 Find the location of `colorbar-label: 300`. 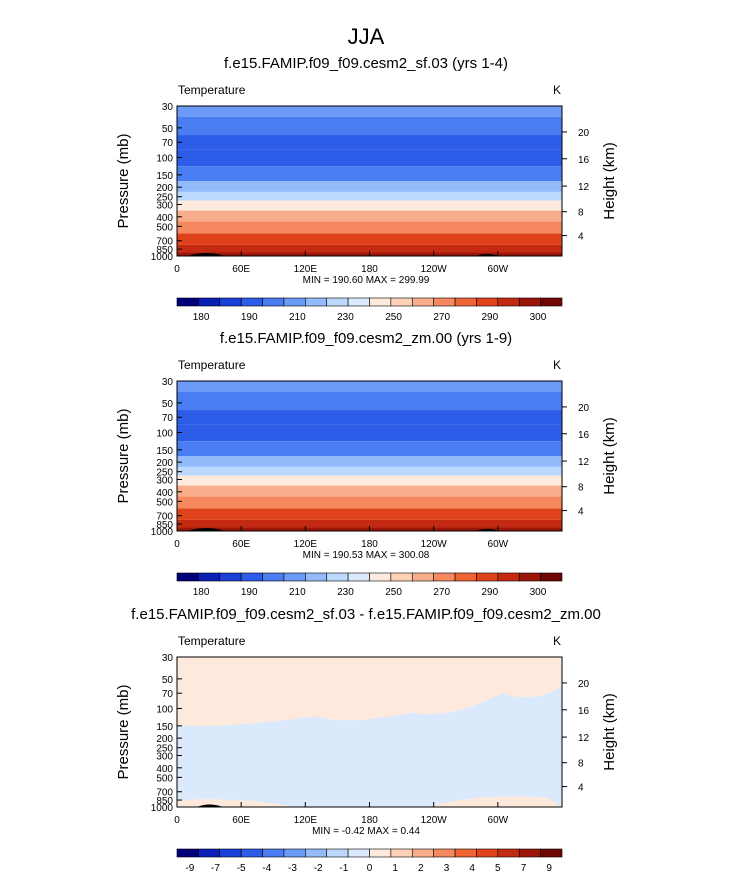

colorbar-label: 300 is located at coordinates (538, 592).